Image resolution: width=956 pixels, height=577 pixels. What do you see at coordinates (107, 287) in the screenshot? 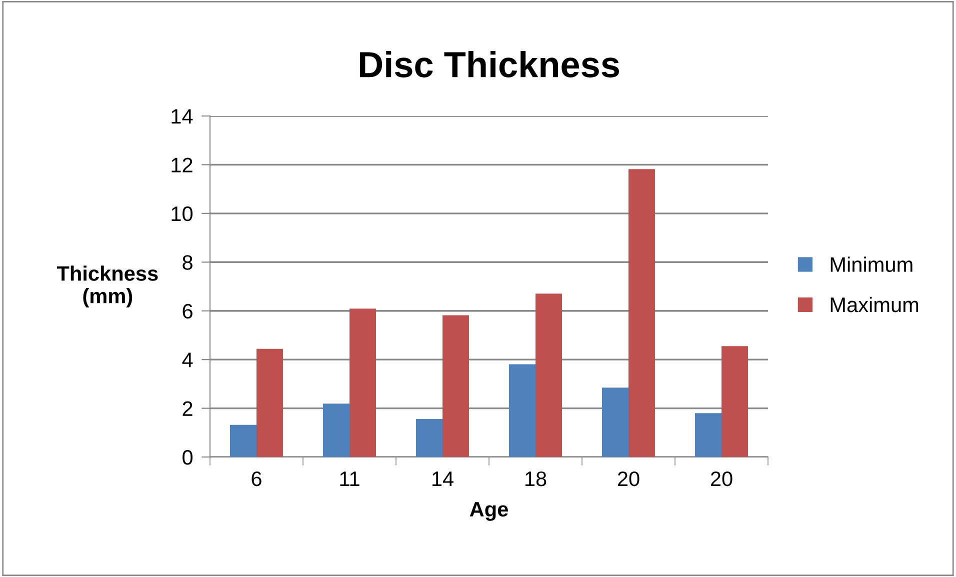
I see `y-axis-title: Thickness (mm)` at bounding box center [107, 287].